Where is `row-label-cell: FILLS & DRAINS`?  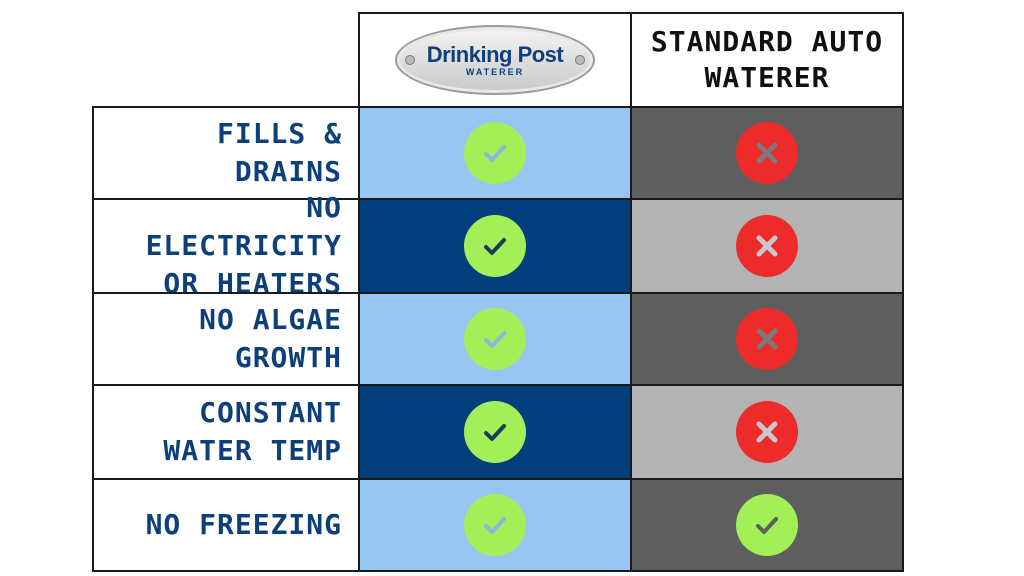
row-label-cell: FILLS & DRAINS is located at coordinates (226, 153).